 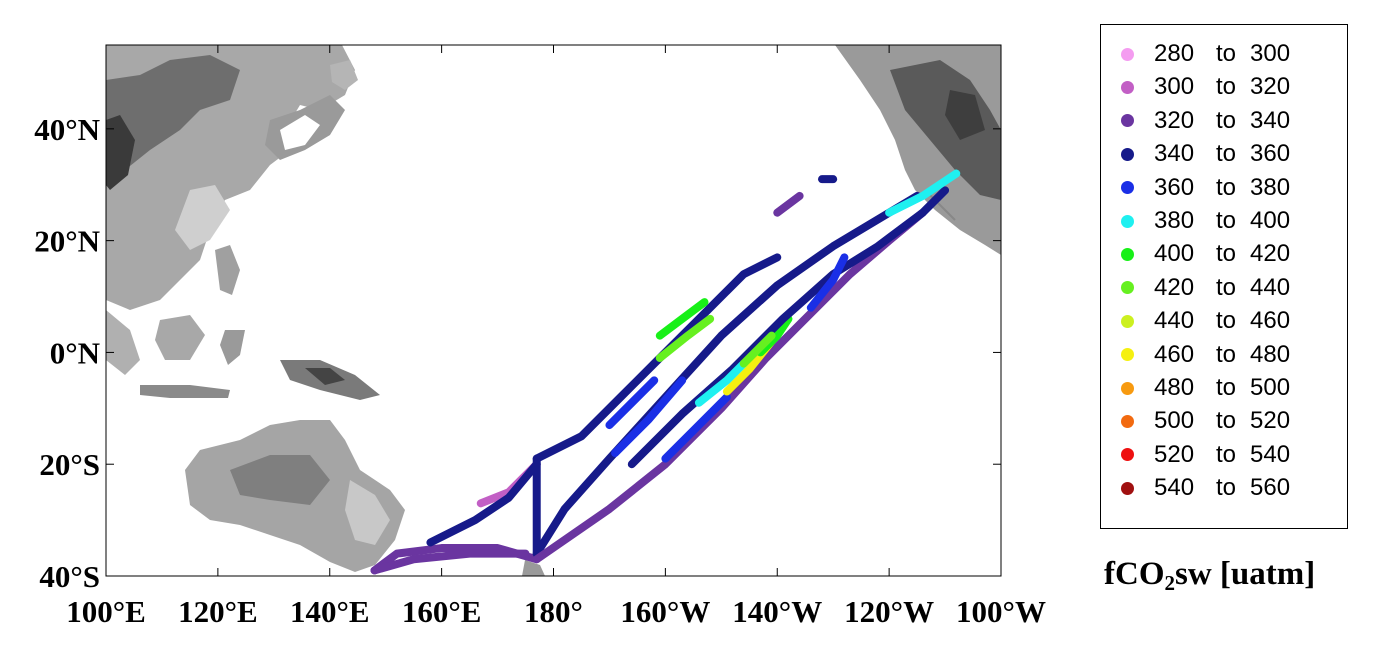 I want to click on legend-item: 500 to 520, so click(x=1209, y=421).